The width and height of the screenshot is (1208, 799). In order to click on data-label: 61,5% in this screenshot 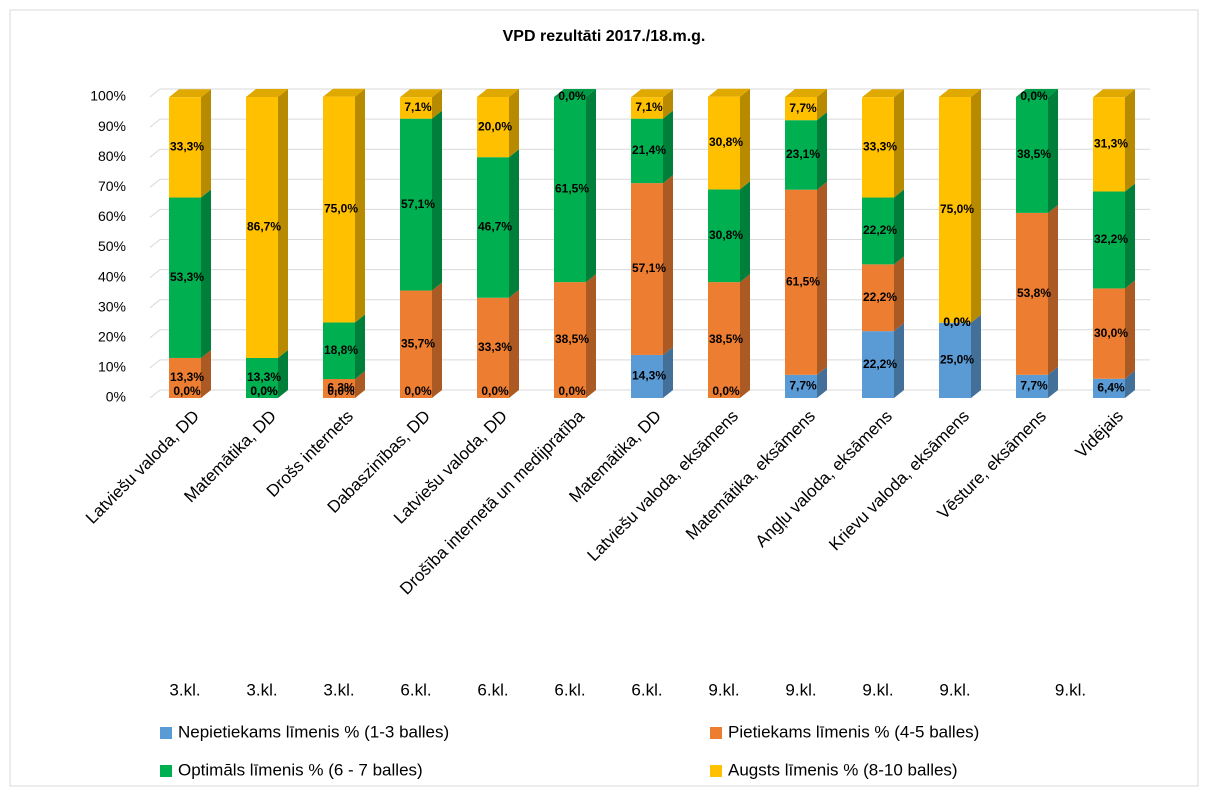, I will do `click(572, 189)`.